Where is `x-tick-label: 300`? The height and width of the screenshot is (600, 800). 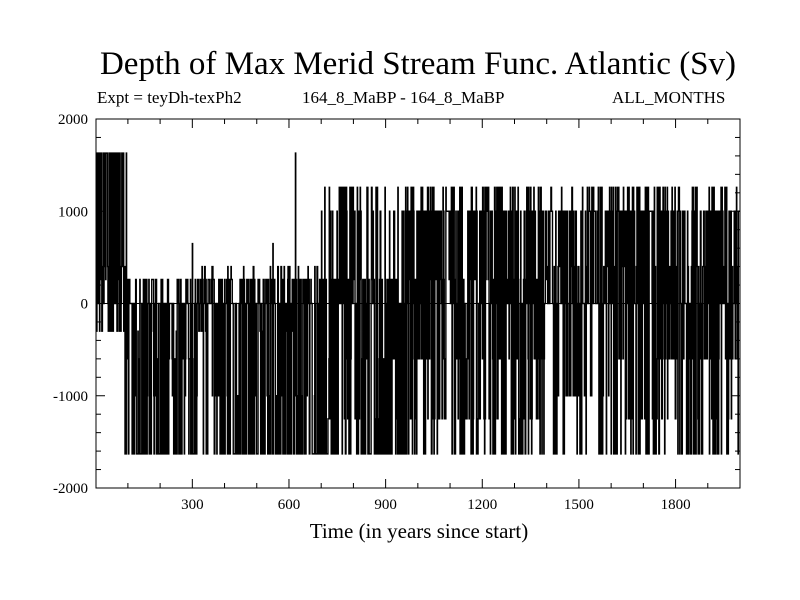
x-tick-label: 300 is located at coordinates (192, 505).